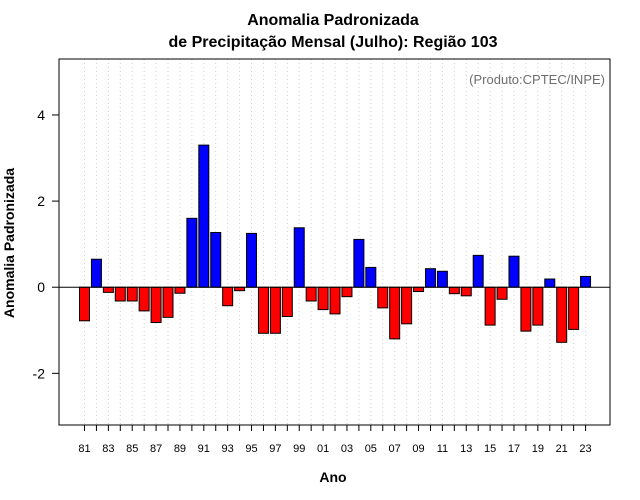  Describe the element at coordinates (347, 449) in the screenshot. I see `x-tick-label: 03` at that location.